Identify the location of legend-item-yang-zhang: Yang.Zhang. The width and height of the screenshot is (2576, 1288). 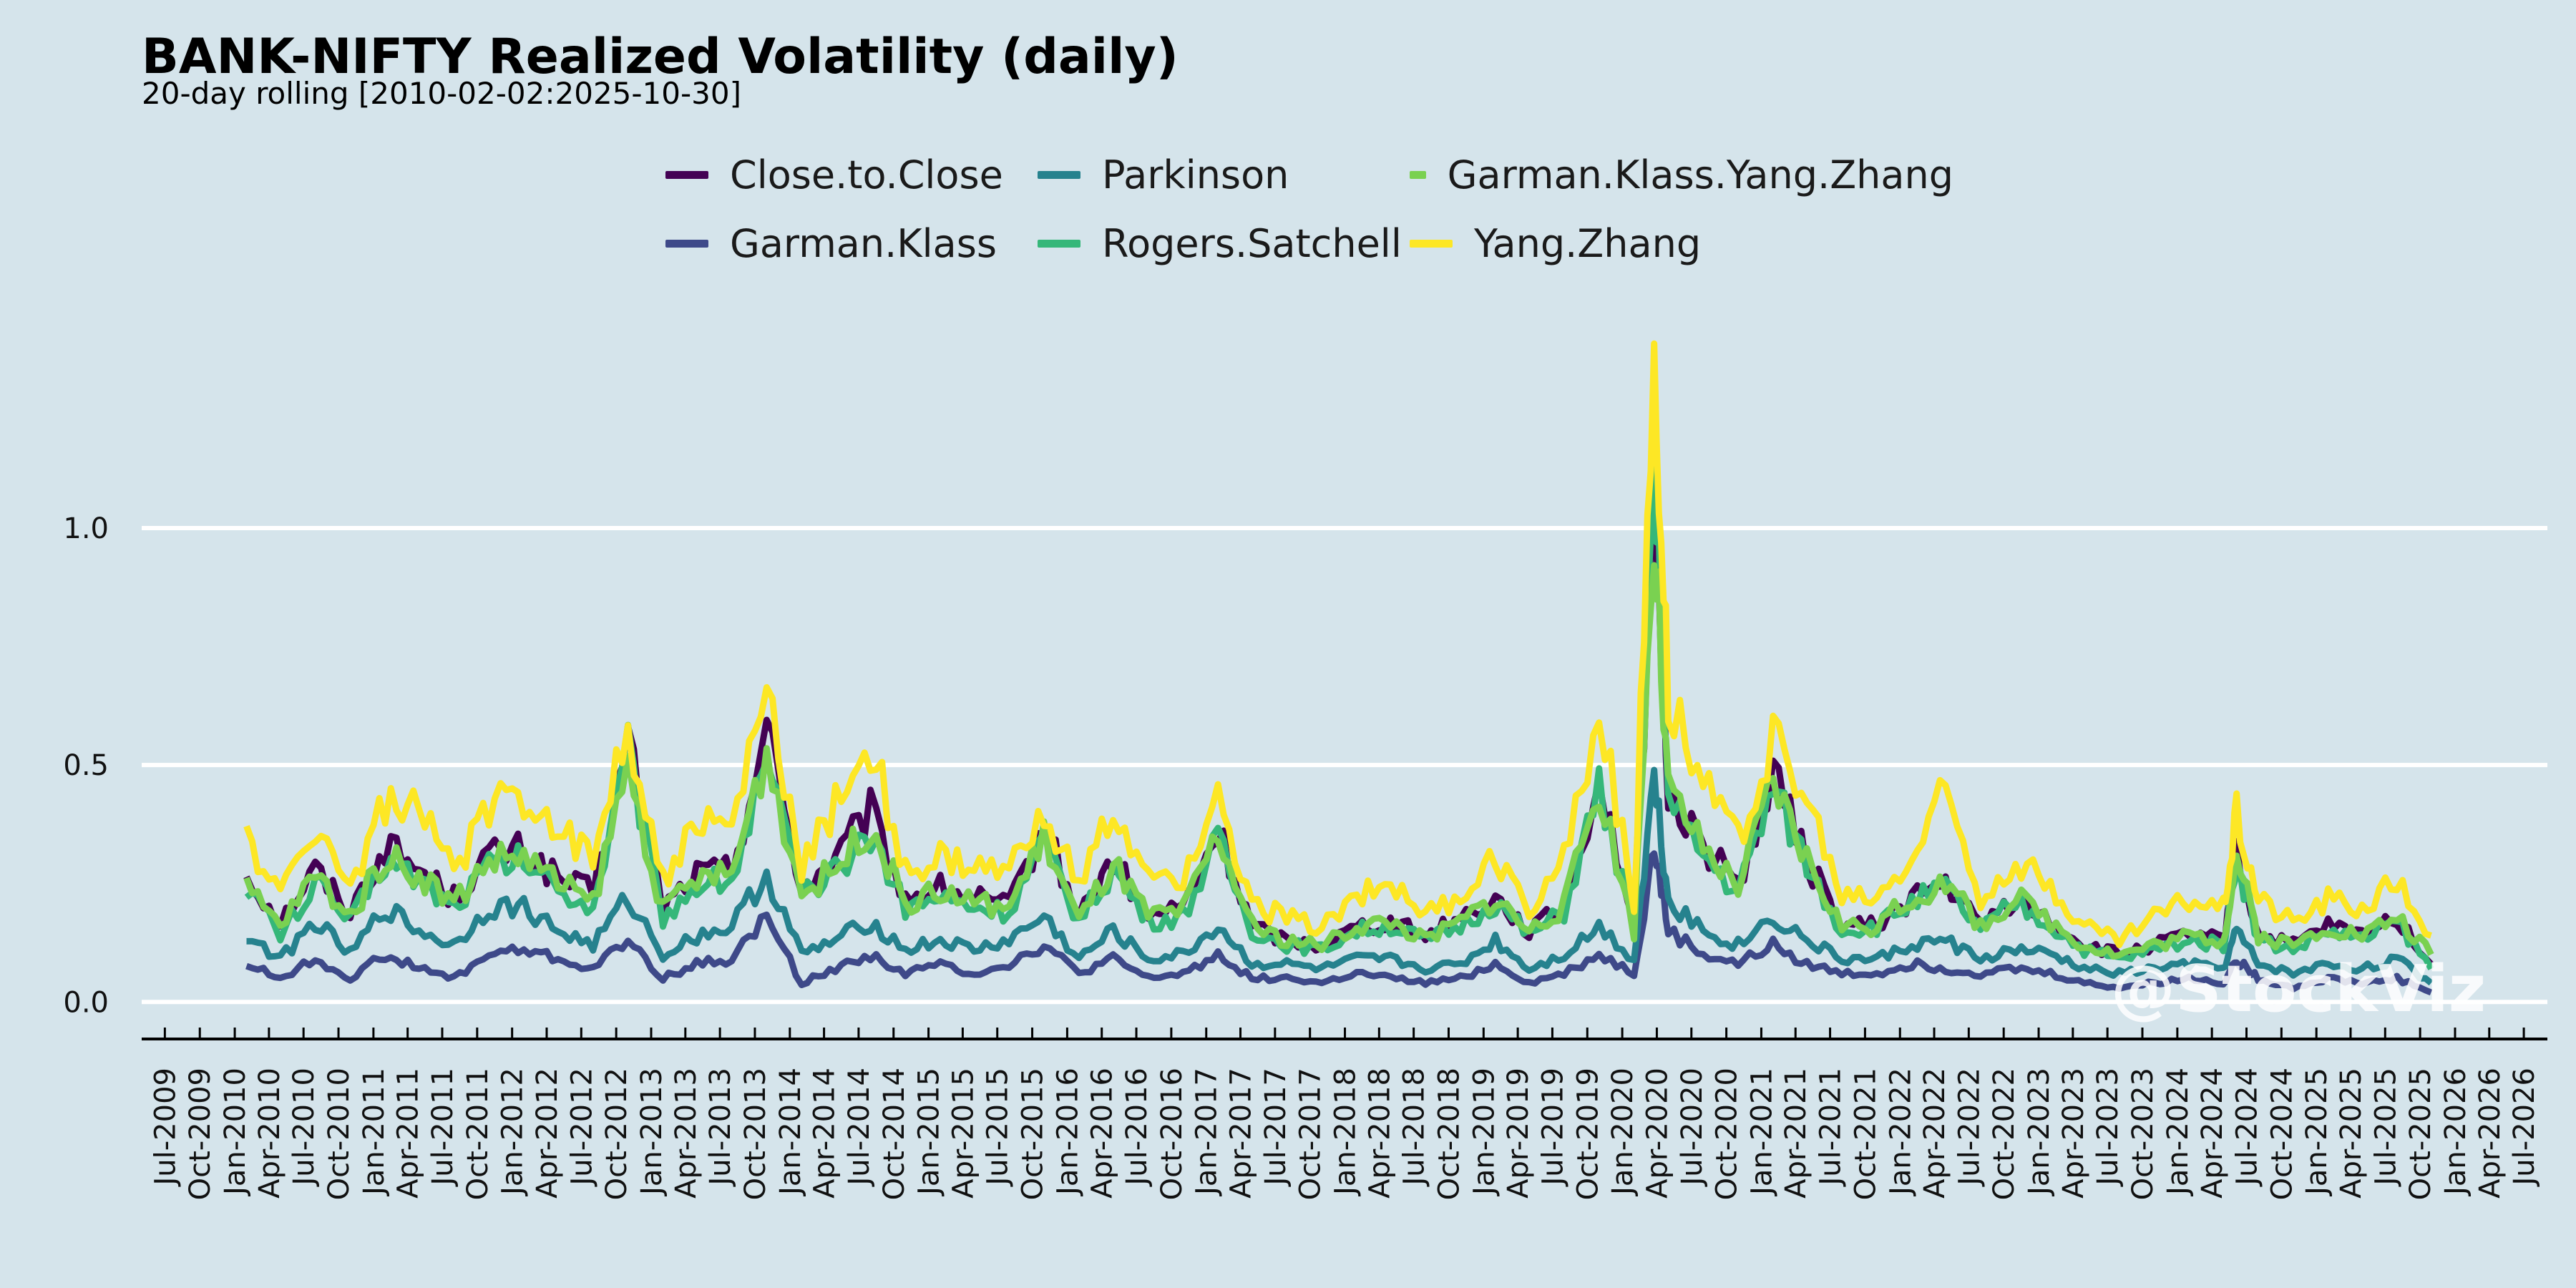
(1681, 243).